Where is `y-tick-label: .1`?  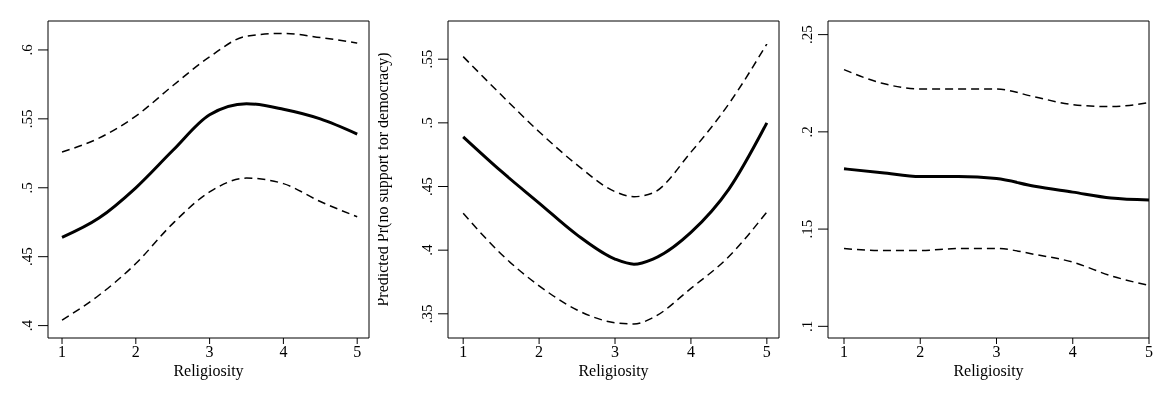
y-tick-label: .1 is located at coordinates (807, 326).